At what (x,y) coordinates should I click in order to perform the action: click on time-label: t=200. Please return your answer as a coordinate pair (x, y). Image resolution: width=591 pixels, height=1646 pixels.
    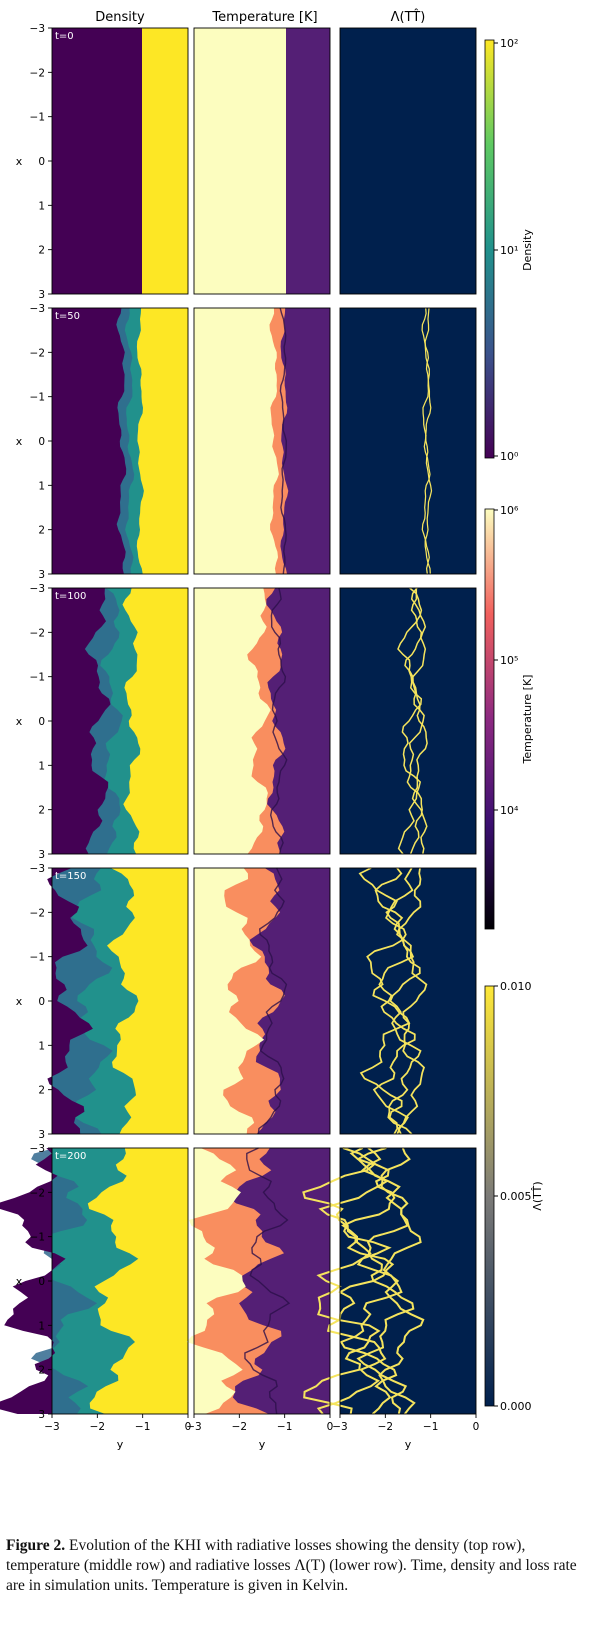
    Looking at the image, I should click on (70, 1156).